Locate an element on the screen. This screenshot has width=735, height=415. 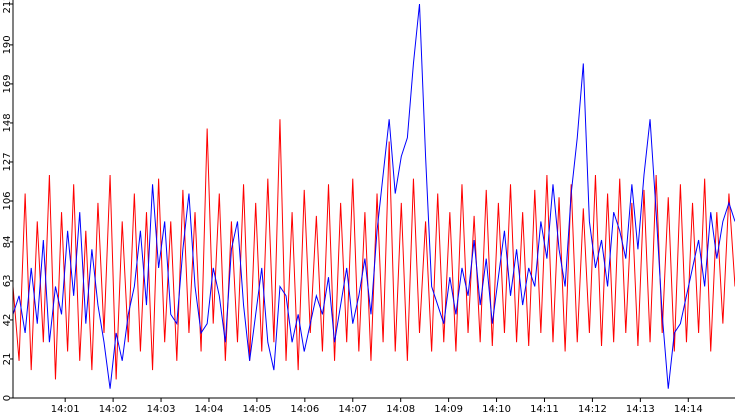
x-tick-label: 14:05 is located at coordinates (256, 409).